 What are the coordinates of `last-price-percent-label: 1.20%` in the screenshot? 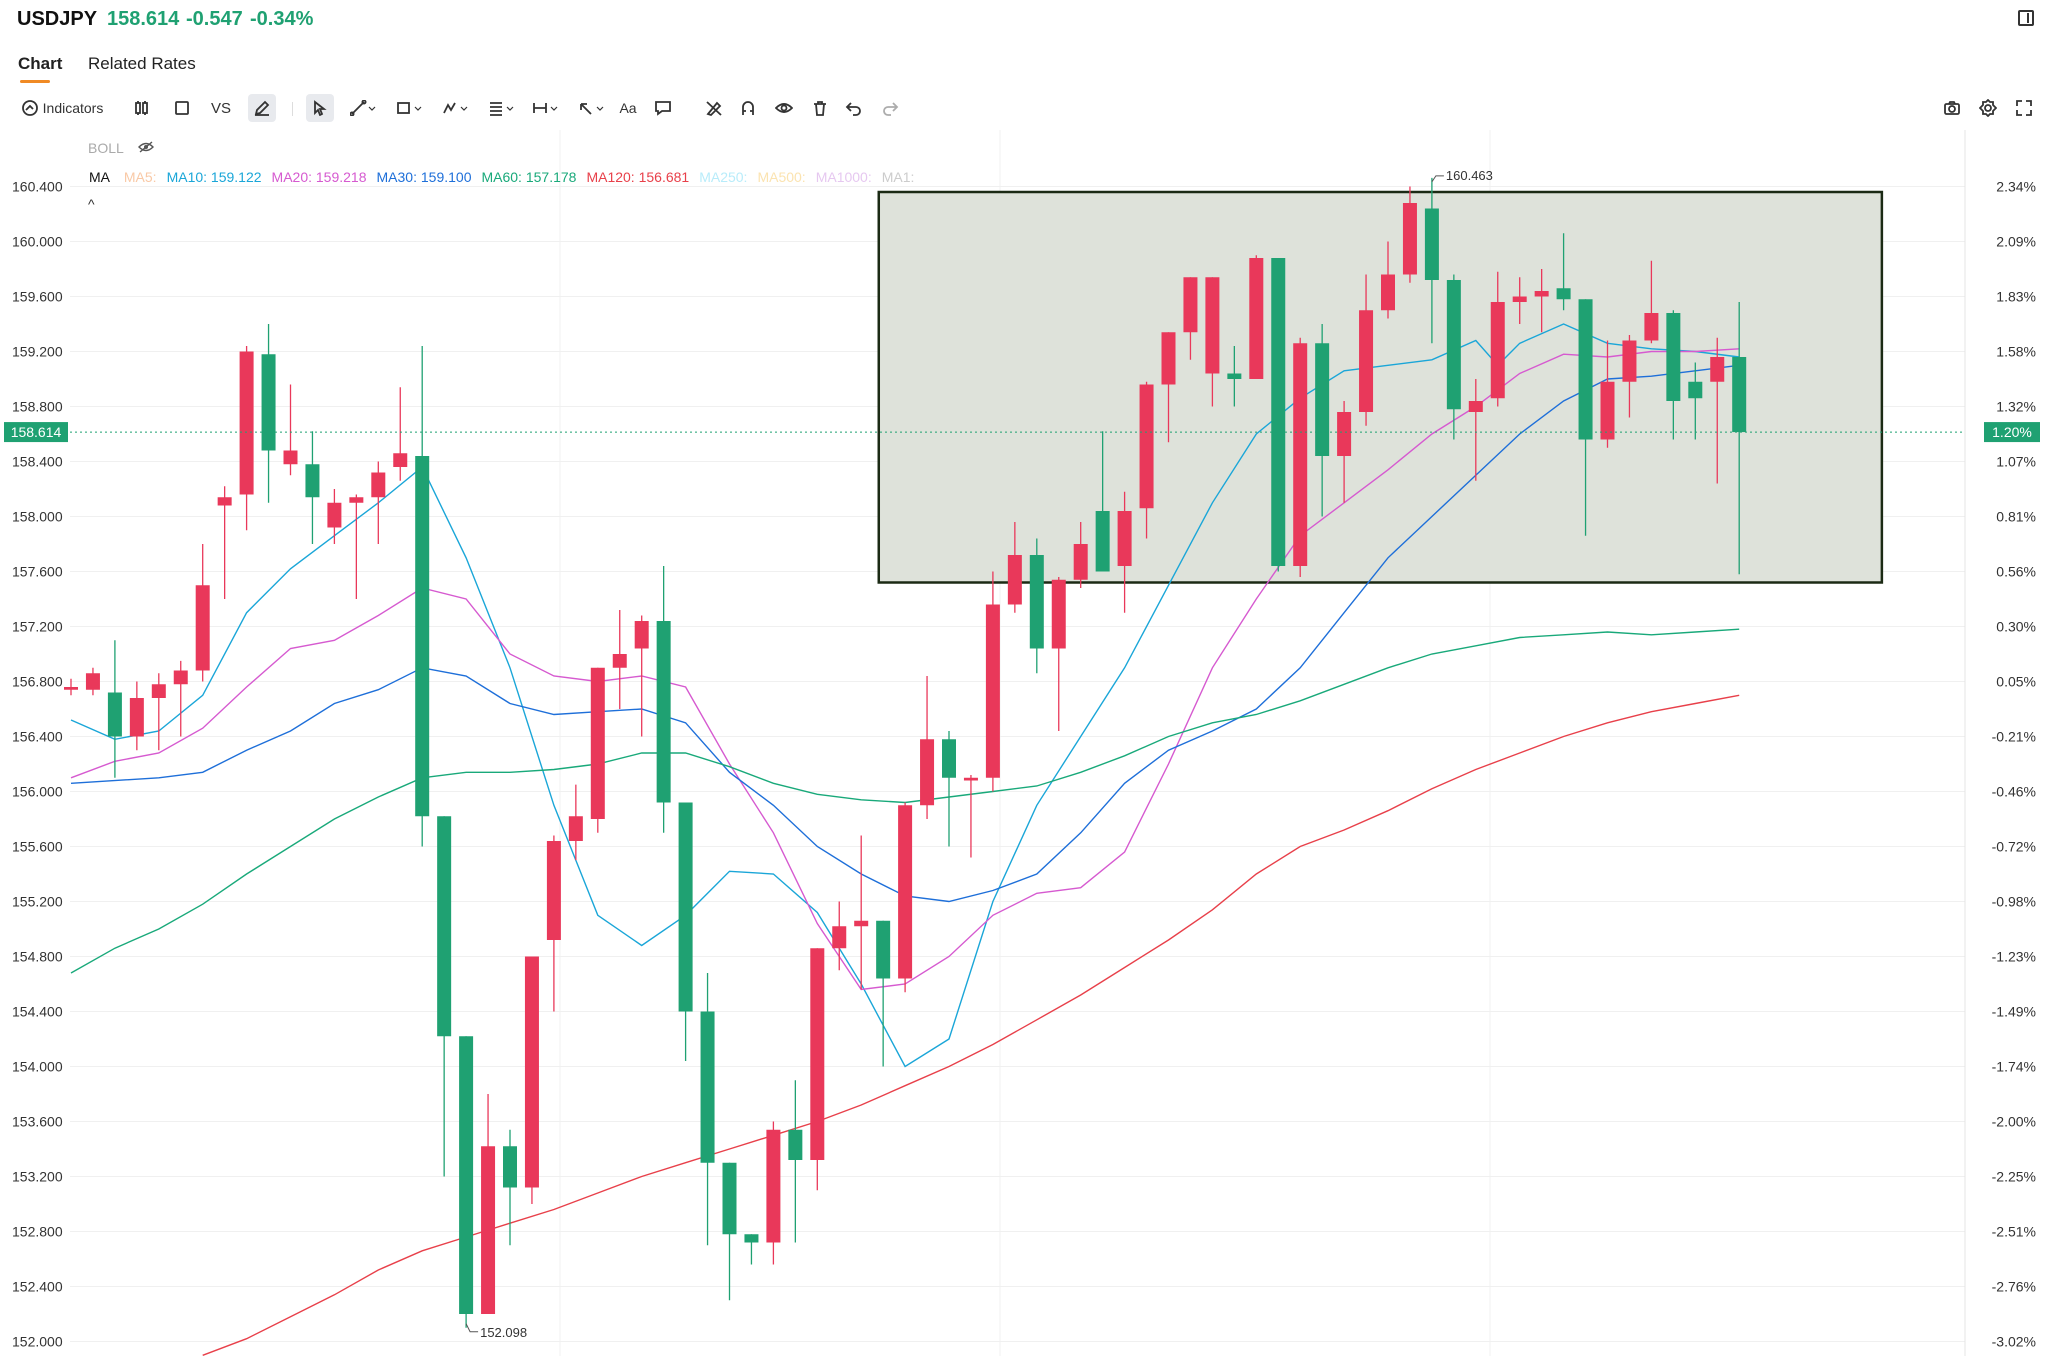 It's located at (2012, 432).